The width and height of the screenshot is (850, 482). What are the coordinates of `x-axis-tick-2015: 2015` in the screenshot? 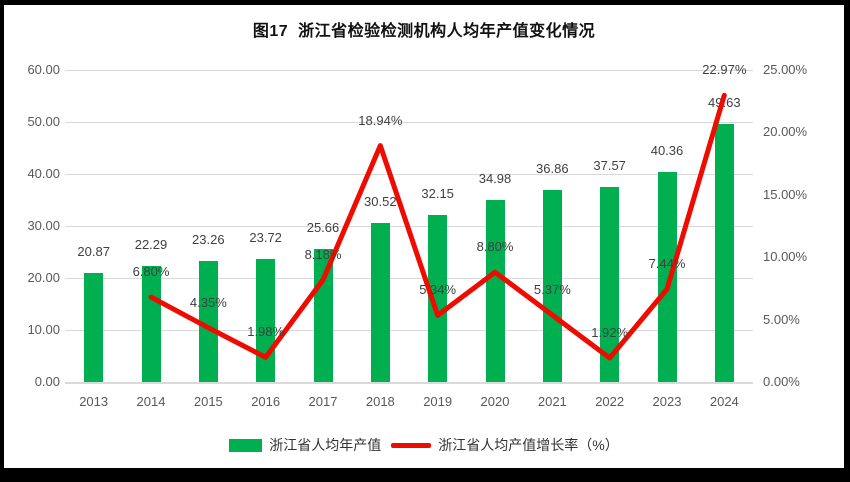 It's located at (208, 401).